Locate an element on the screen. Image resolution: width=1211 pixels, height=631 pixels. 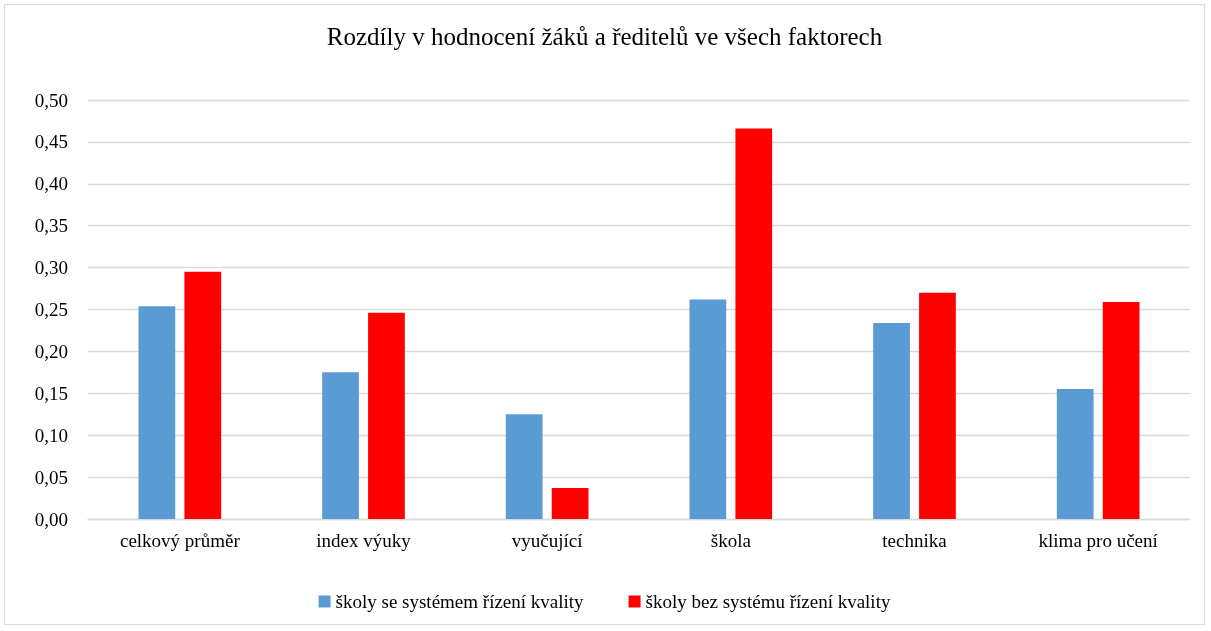
y-tick-label: 0,25 is located at coordinates (51, 309).